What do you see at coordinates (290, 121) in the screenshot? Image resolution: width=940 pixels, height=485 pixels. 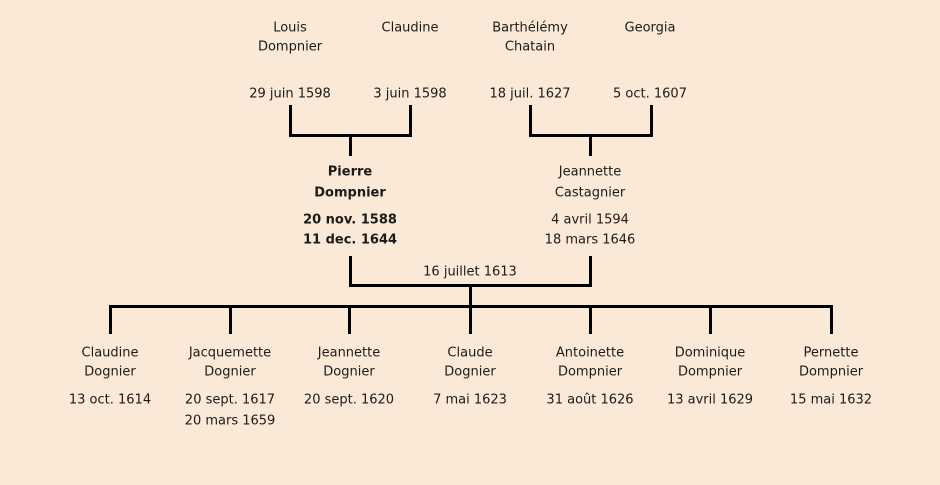 I see `couple1-bracket-left-line` at bounding box center [290, 121].